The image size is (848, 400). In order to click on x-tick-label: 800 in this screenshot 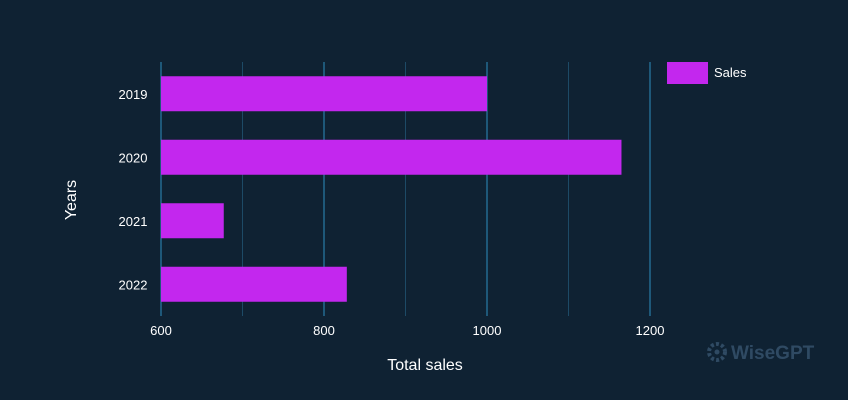, I will do `click(324, 330)`.